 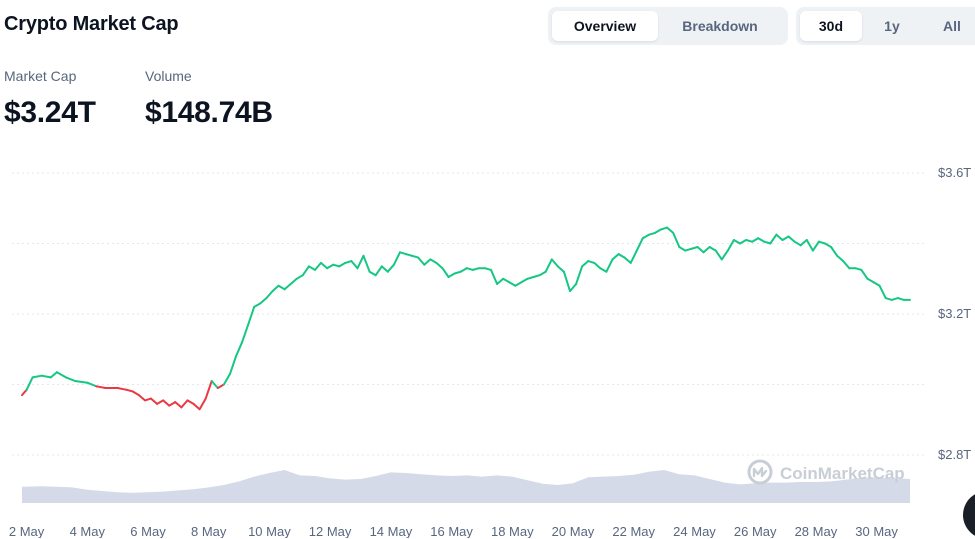 I want to click on watermark-text: CoinMarketCap, so click(x=842, y=473).